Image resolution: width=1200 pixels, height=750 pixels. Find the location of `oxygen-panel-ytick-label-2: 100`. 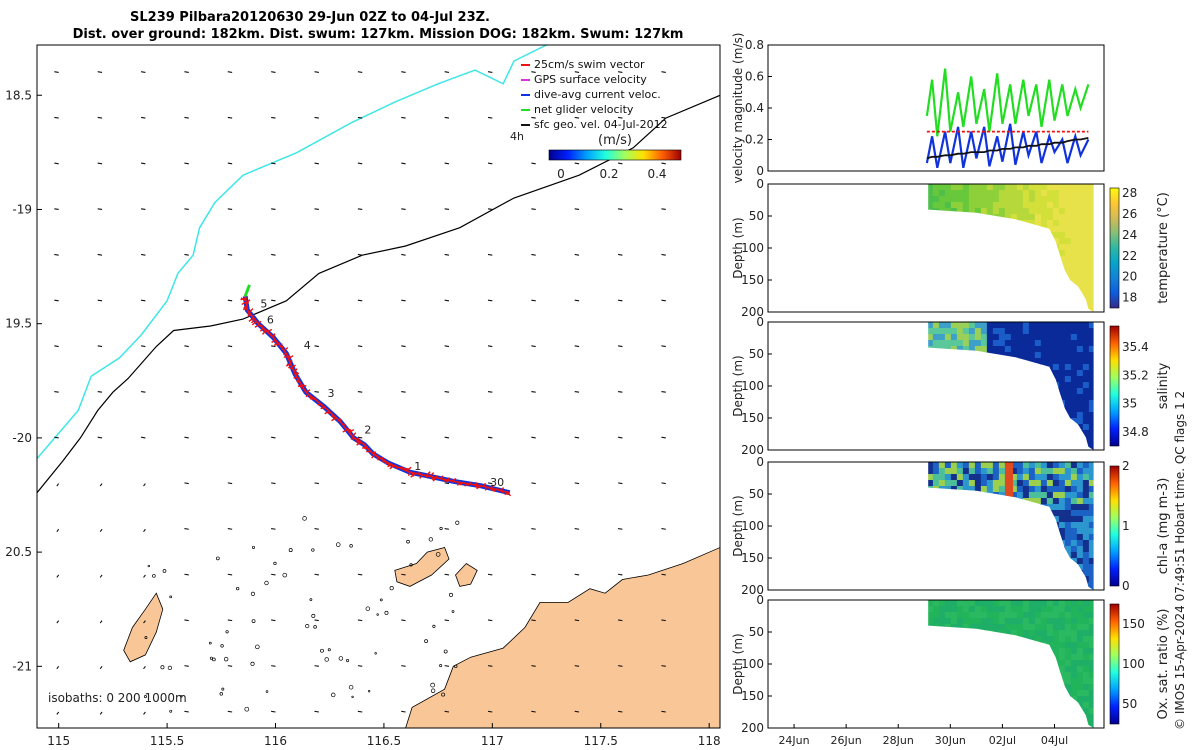

oxygen-panel-ytick-label-2: 100 is located at coordinates (752, 664).